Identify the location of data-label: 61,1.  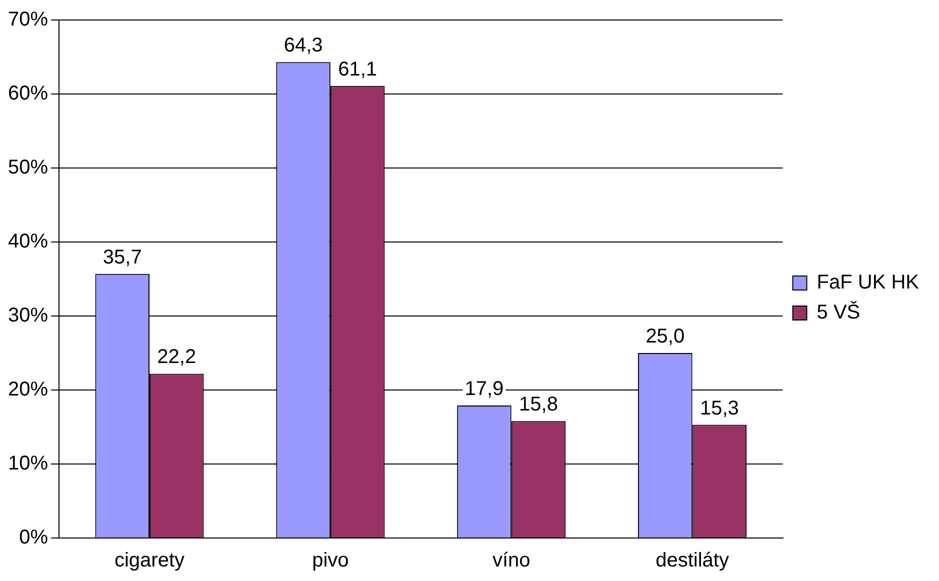
(358, 69).